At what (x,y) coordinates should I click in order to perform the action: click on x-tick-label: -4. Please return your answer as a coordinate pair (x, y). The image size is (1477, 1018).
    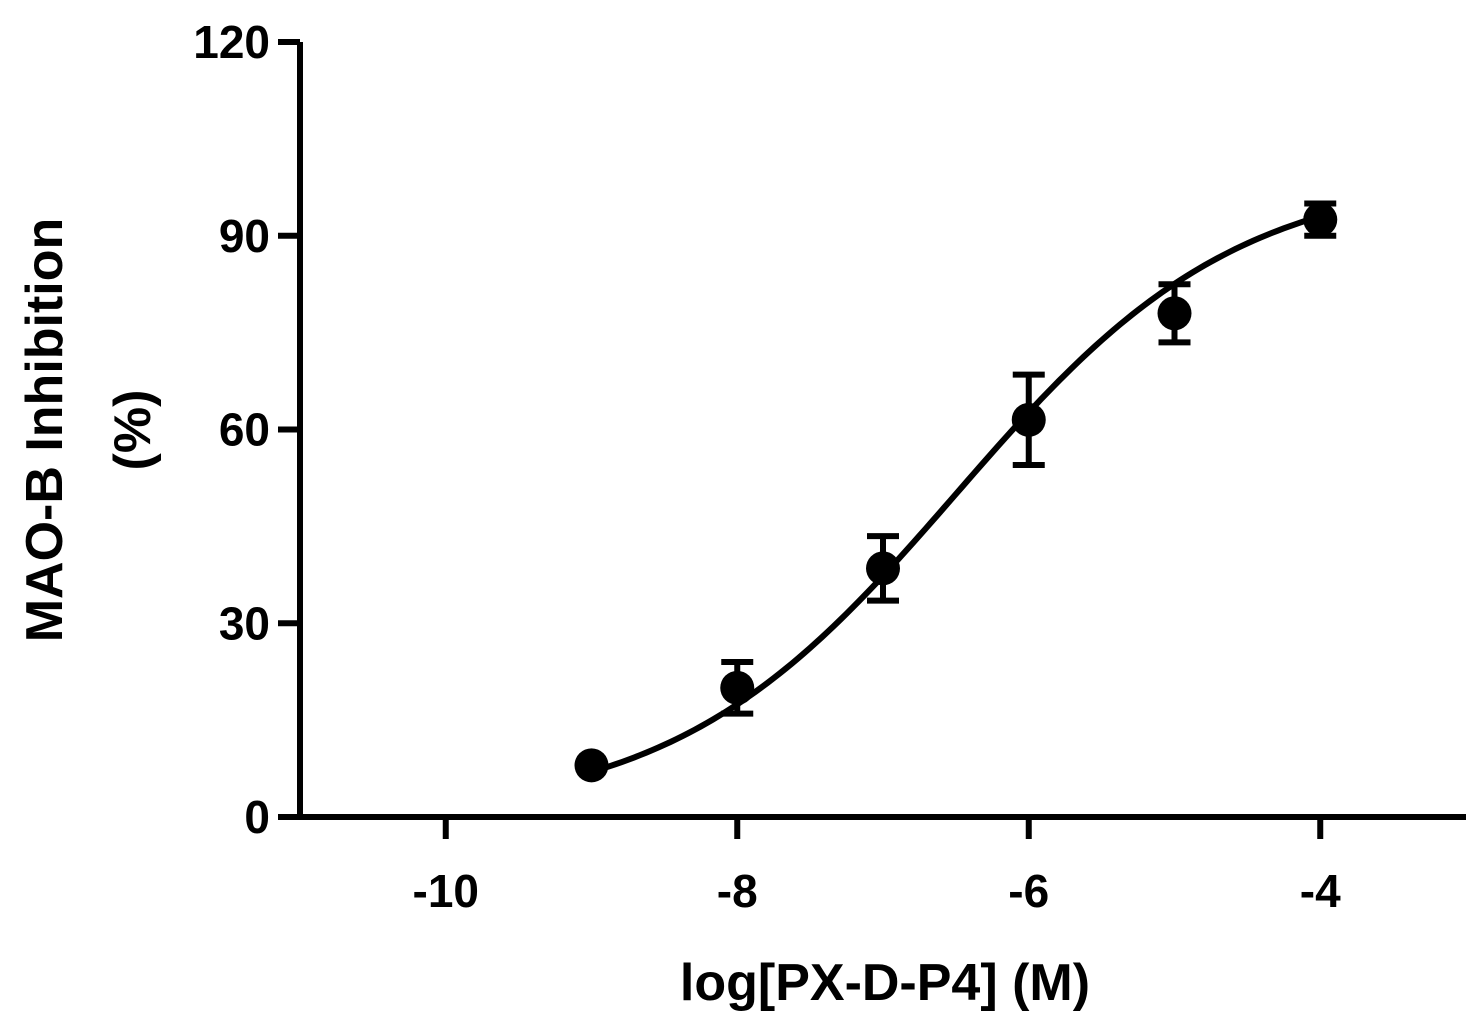
    Looking at the image, I should click on (1320, 891).